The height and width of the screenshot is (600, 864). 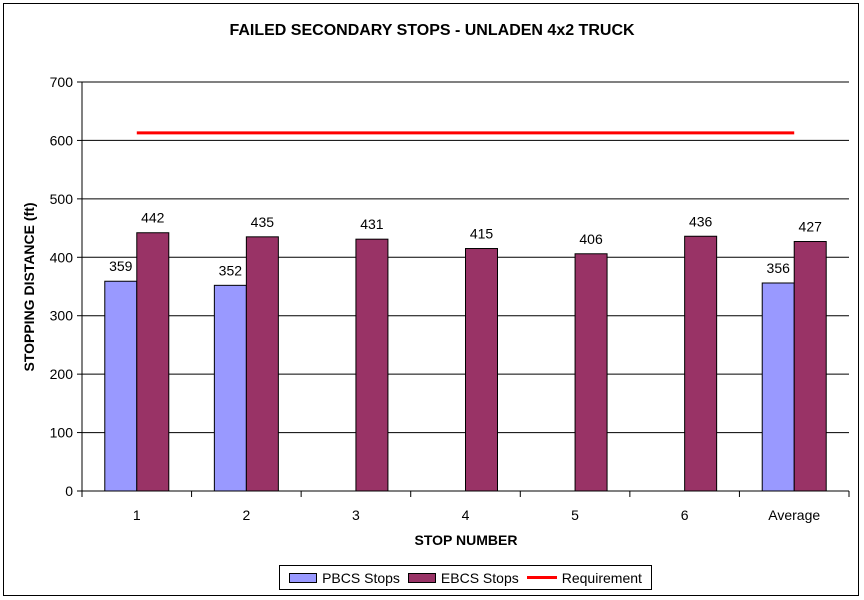 I want to click on y-axis-label: STOPPING DISTANCE (ft), so click(x=29, y=286).